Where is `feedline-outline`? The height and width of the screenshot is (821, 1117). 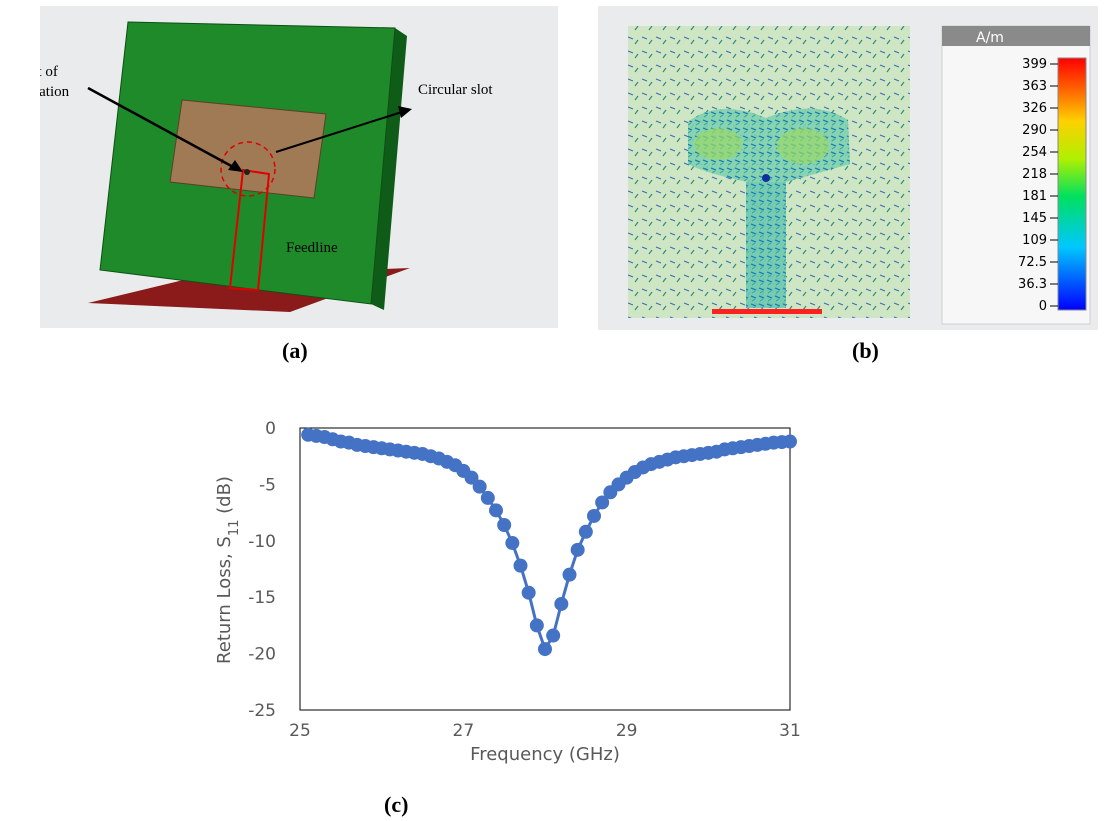
feedline-outline is located at coordinates (249, 230).